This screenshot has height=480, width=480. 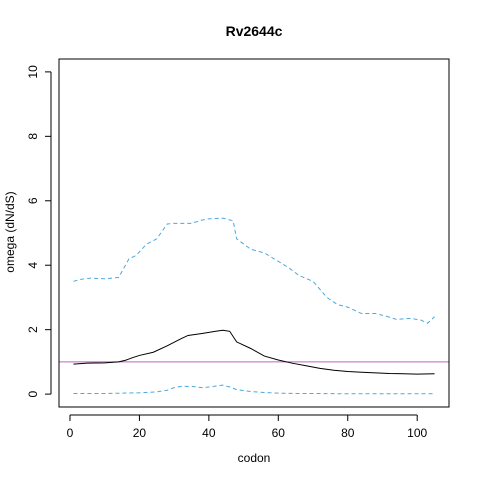 I want to click on x-tick-label: 60, so click(x=279, y=433).